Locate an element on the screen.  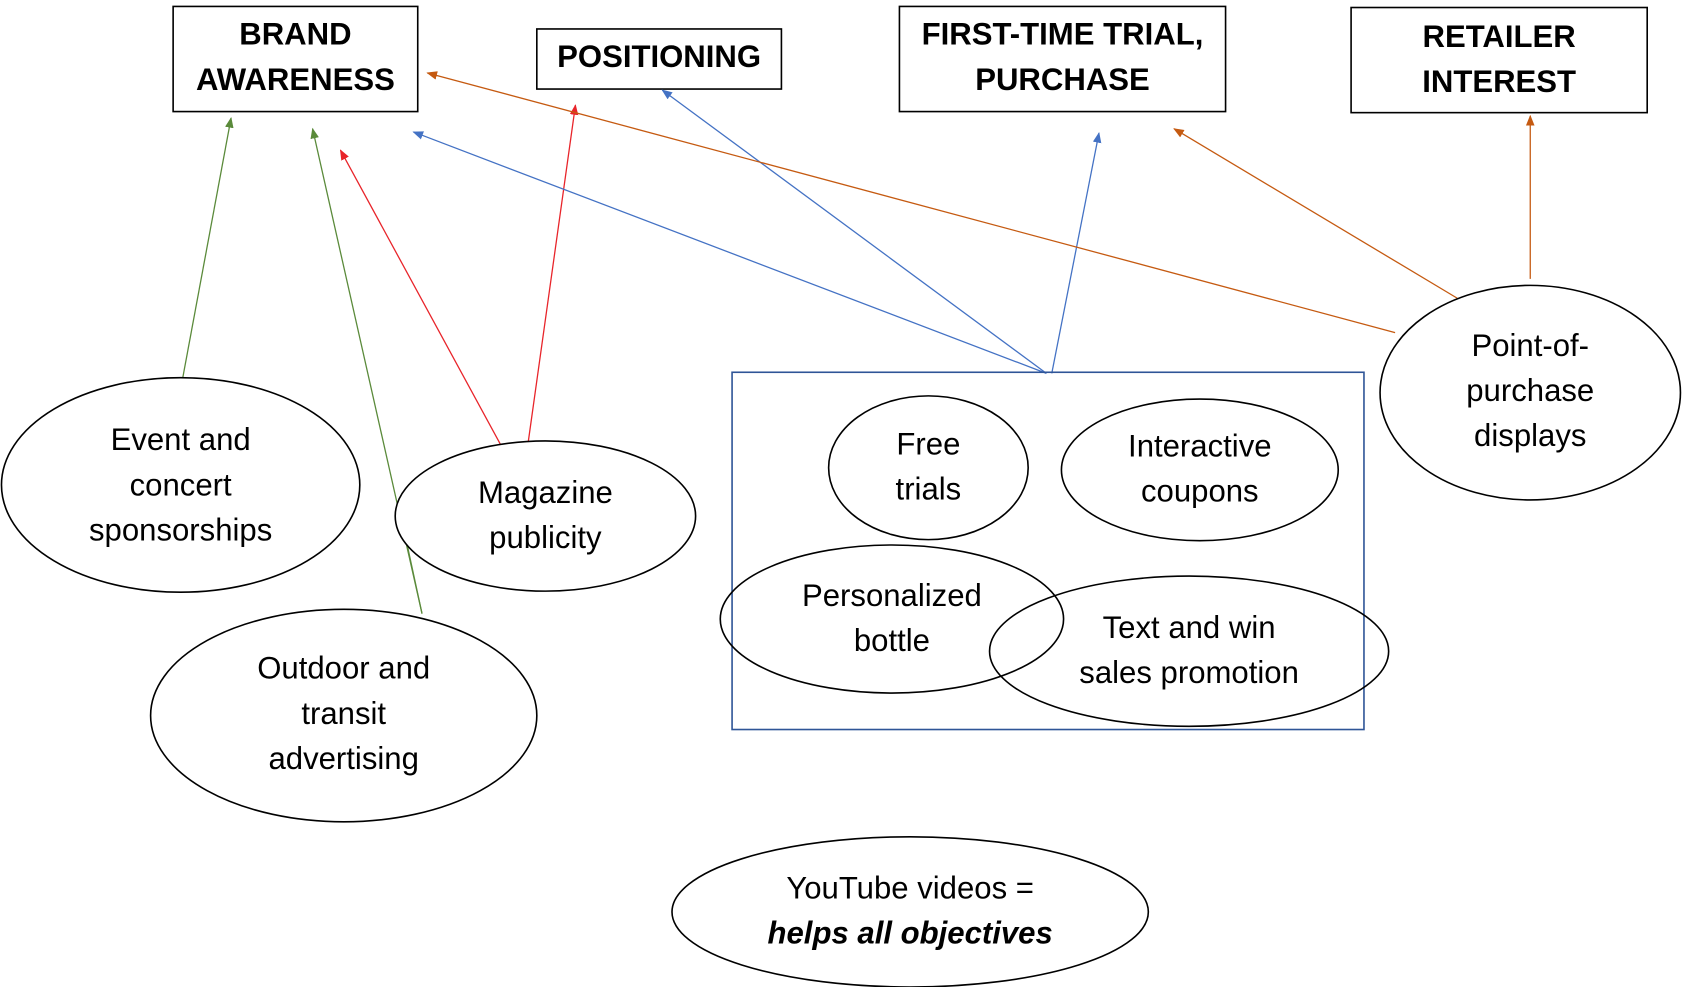
youtube-label: YouTube videos = is located at coordinates (910, 888).